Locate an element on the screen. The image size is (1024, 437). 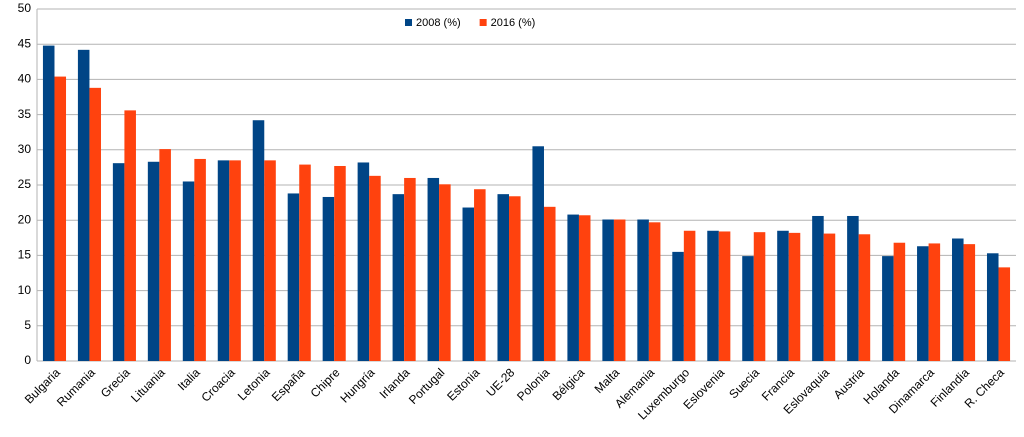
x-tick-label: Hungría is located at coordinates (357, 385).